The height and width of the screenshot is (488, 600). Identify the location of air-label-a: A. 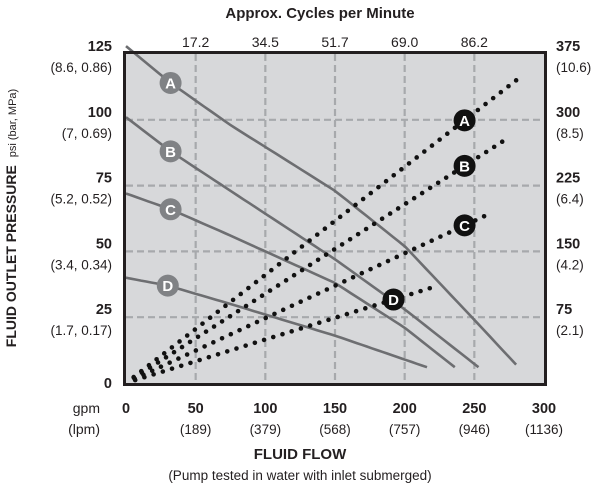
(464, 120).